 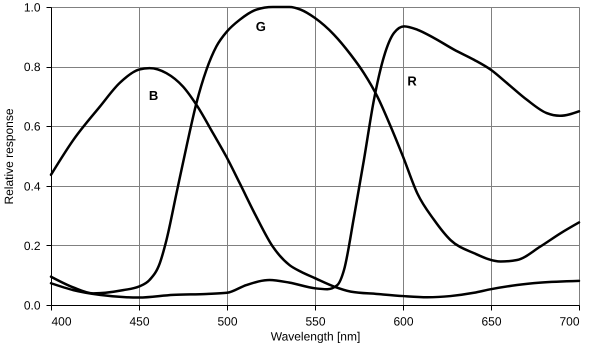 What do you see at coordinates (32, 67) in the screenshot?
I see `y-tick-label: 0.8` at bounding box center [32, 67].